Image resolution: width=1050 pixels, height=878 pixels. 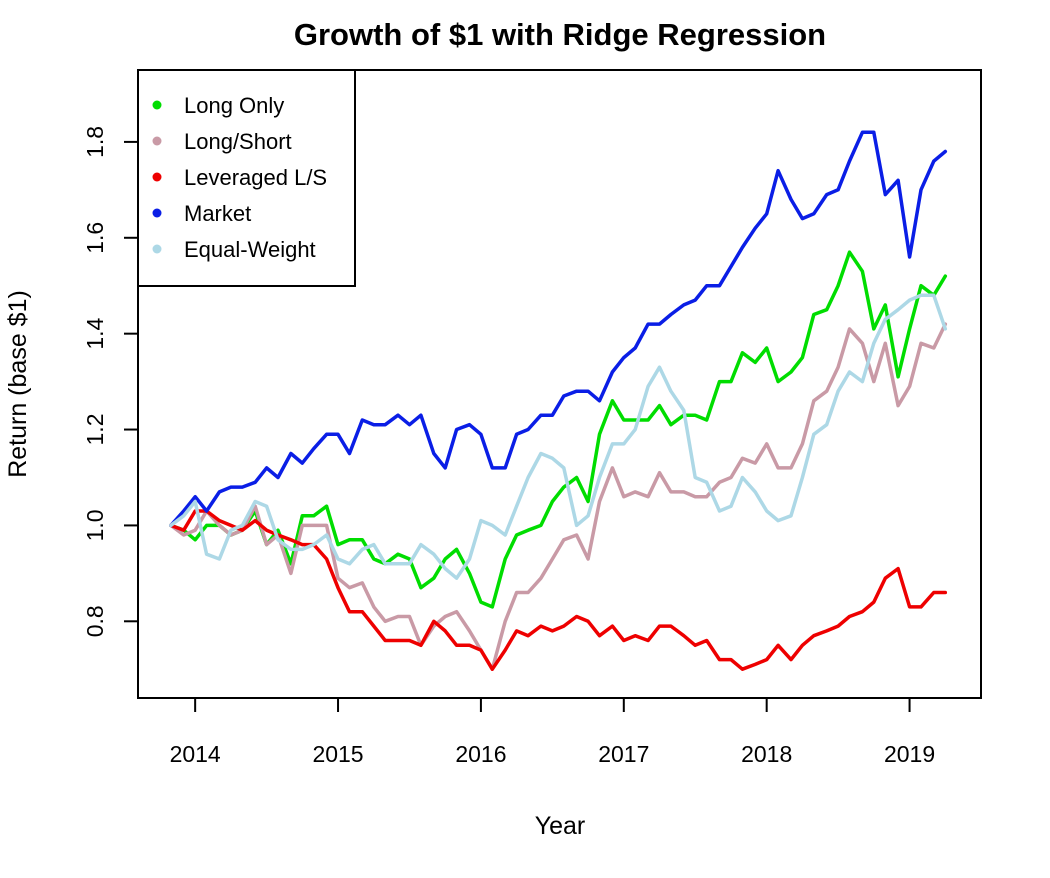 What do you see at coordinates (95, 525) in the screenshot?
I see `y-tick-label: 1.0` at bounding box center [95, 525].